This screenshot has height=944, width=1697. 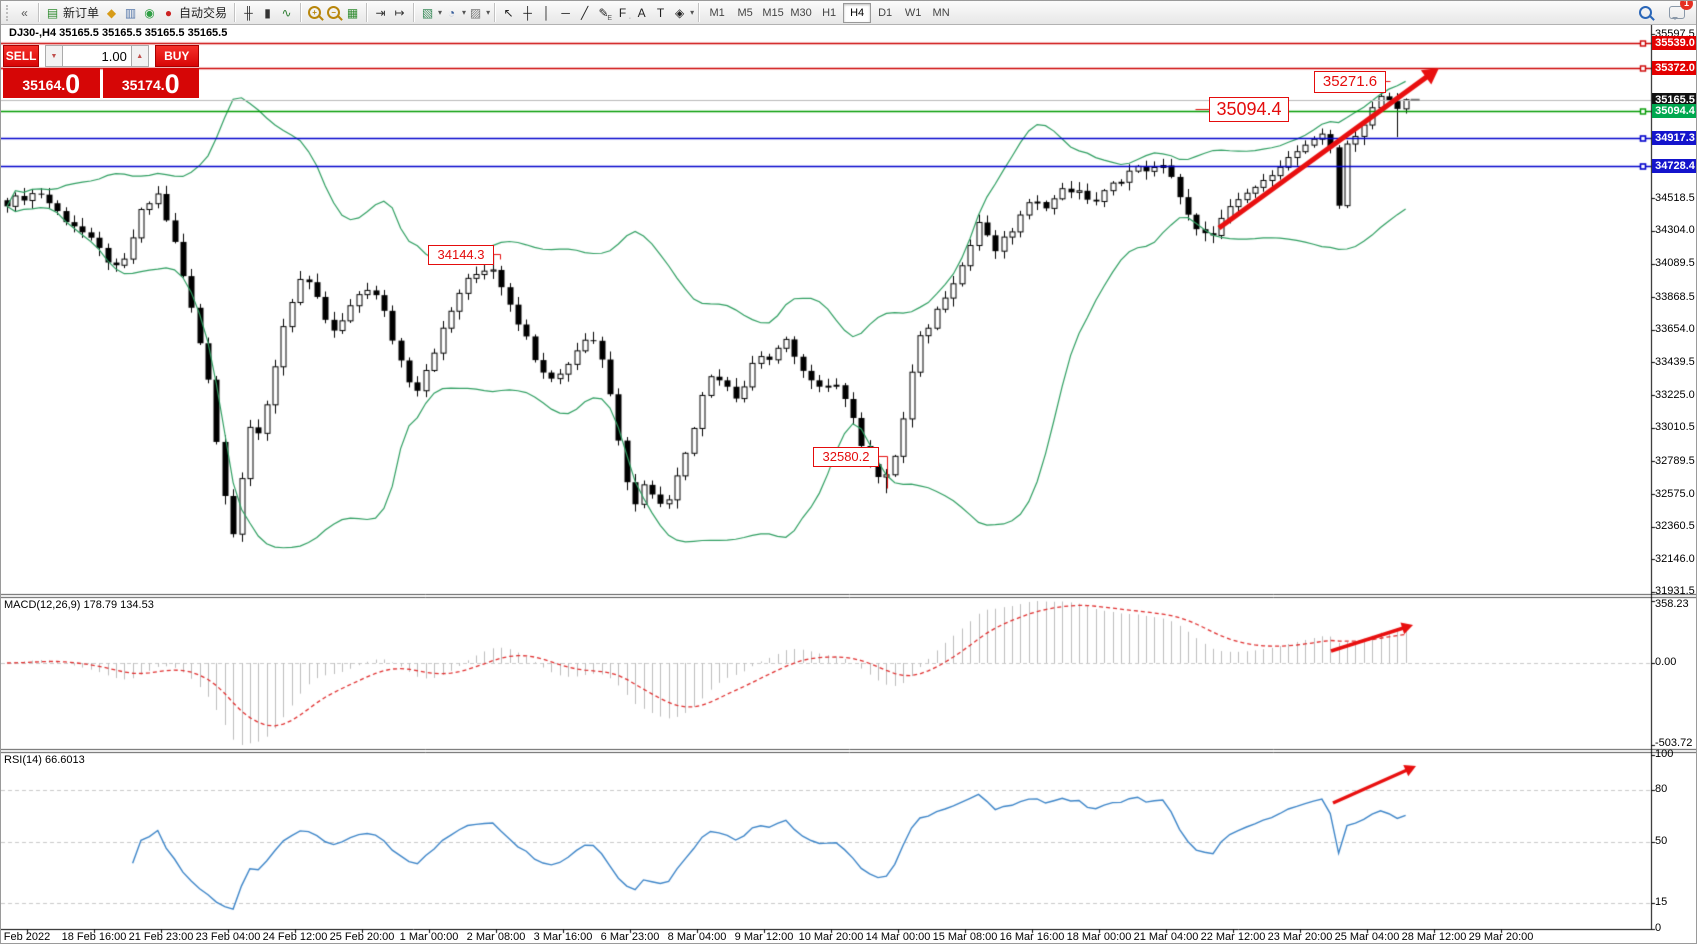 I want to click on periods-dropdown: ▾, so click(x=464, y=12).